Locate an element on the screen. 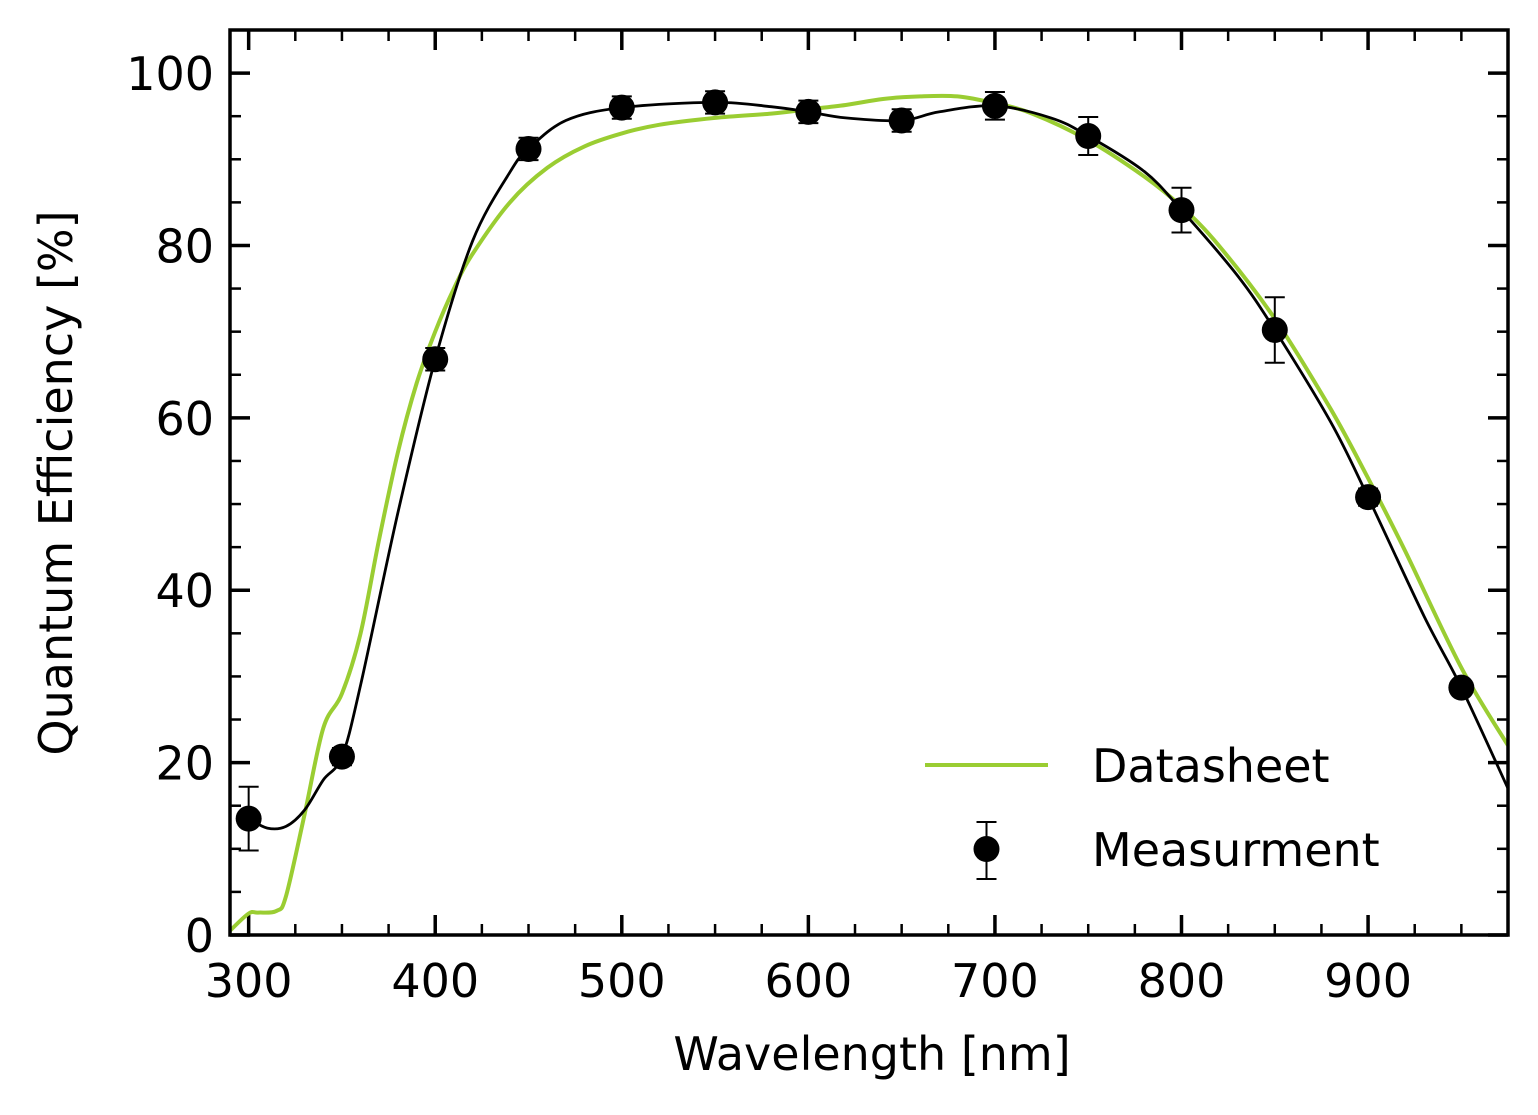 The image size is (1538, 1115). x-tick-label: 700 is located at coordinates (995, 981).